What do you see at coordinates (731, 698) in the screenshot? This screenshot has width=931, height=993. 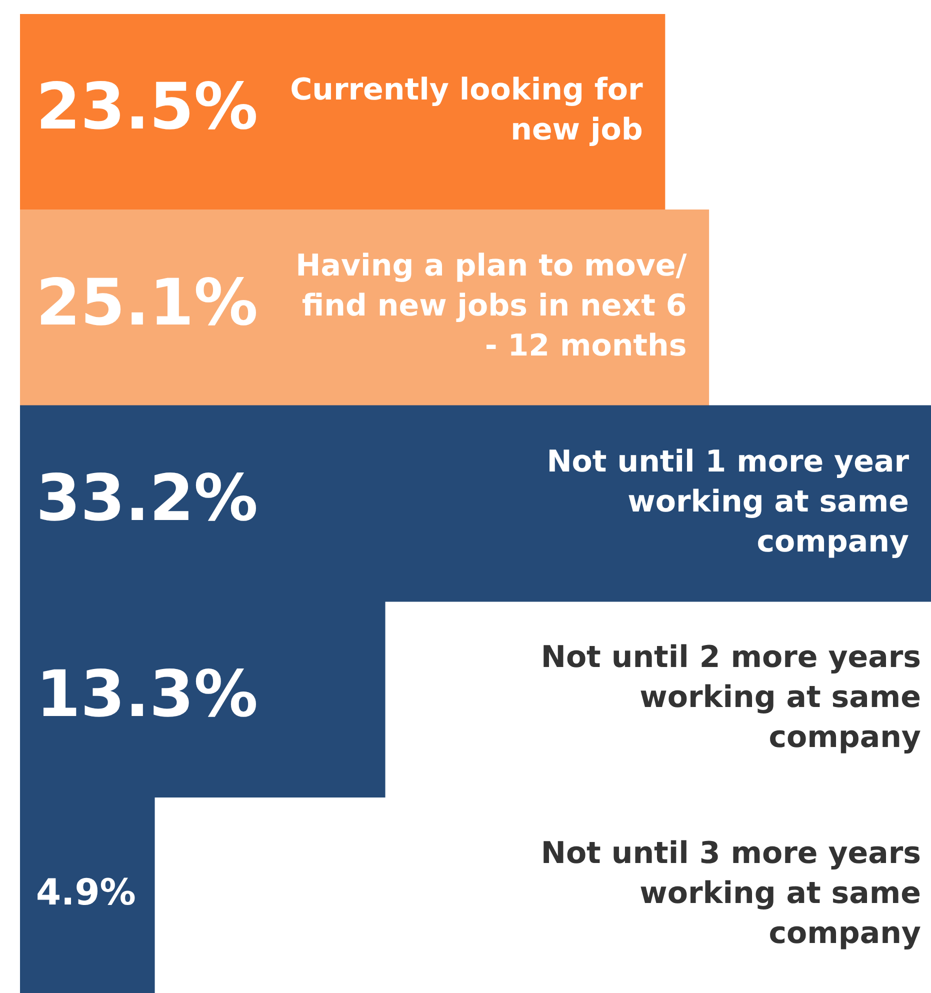 I see `y-tick-label: Not until 2 more years working at same company` at bounding box center [731, 698].